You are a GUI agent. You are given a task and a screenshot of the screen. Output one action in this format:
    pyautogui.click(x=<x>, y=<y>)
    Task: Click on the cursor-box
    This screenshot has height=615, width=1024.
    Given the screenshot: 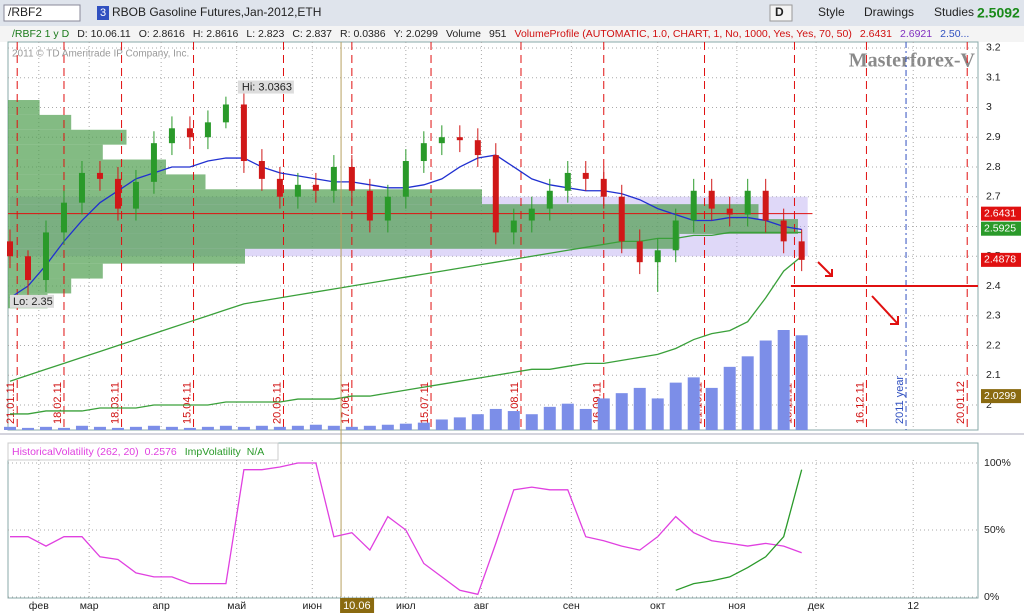 What is the action you would take?
    pyautogui.click(x=357, y=605)
    